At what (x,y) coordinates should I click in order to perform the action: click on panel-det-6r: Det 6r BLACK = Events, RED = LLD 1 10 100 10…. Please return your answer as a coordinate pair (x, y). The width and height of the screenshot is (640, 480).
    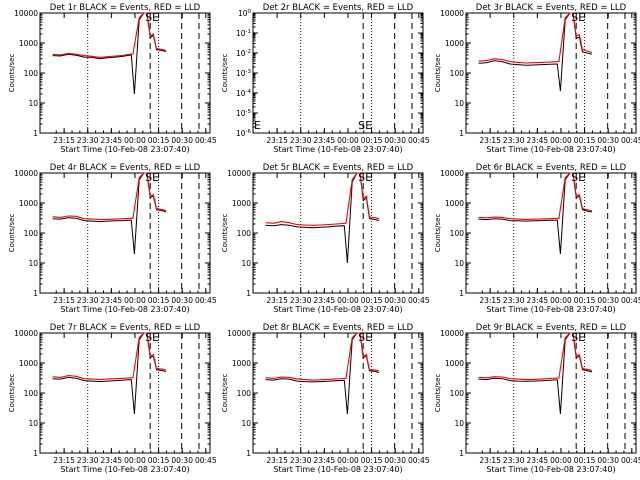
    Looking at the image, I should click on (537, 238).